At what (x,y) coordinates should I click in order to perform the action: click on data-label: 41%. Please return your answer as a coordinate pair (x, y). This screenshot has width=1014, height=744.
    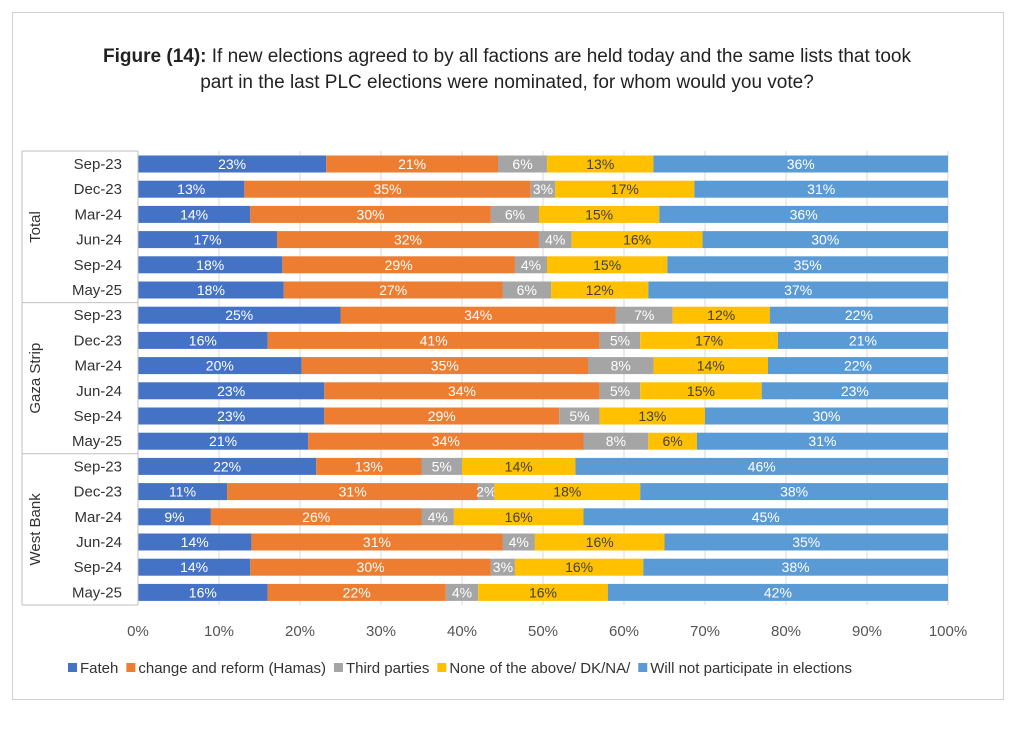
    Looking at the image, I should click on (434, 340).